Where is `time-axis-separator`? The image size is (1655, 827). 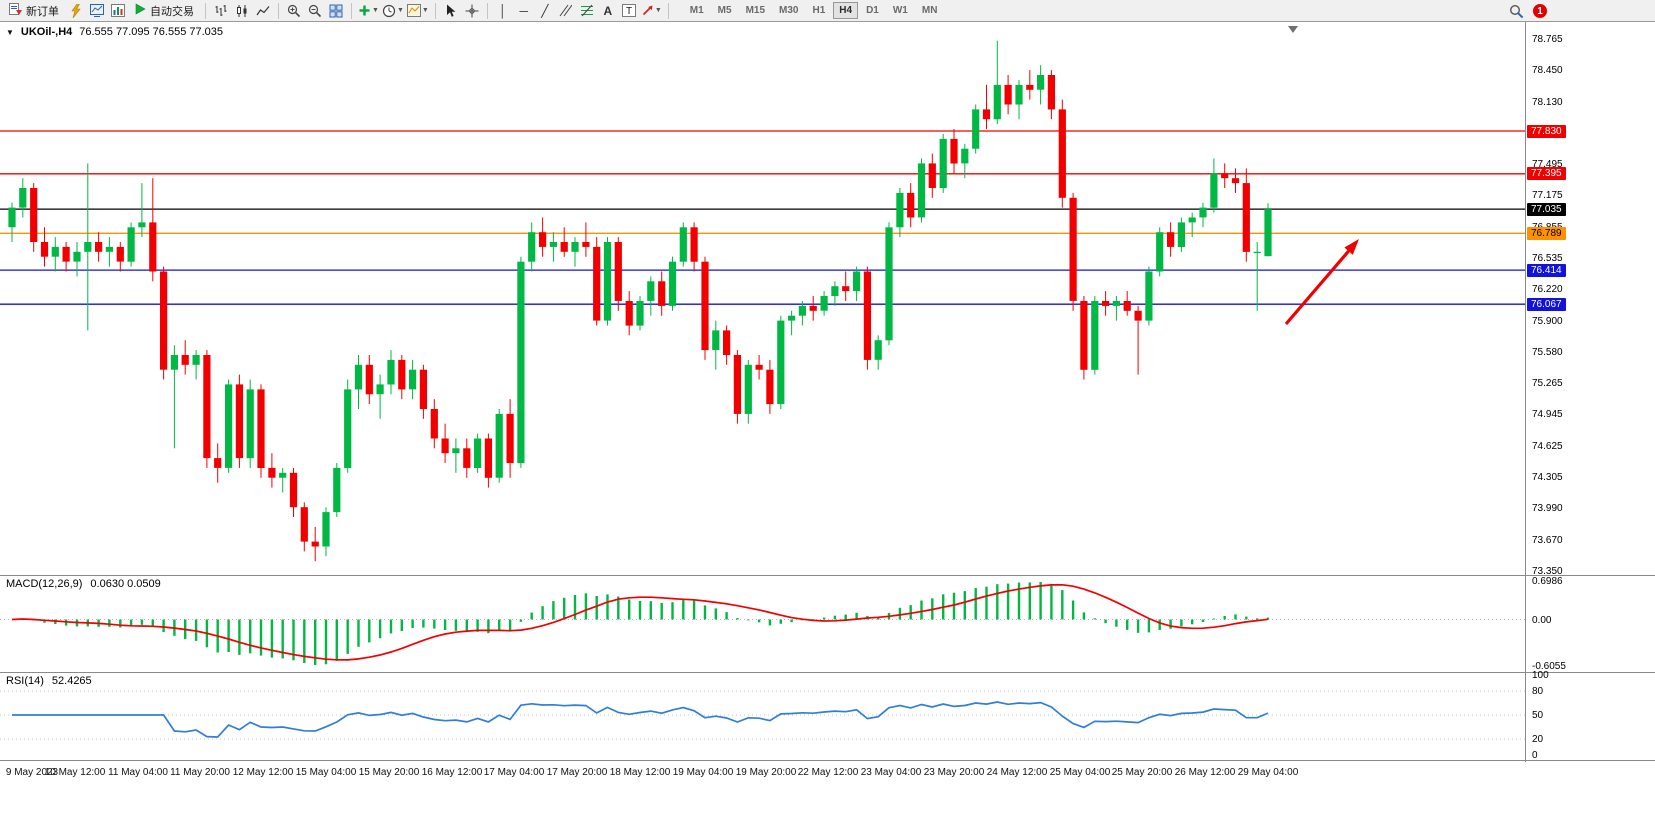
time-axis-separator is located at coordinates (827, 760).